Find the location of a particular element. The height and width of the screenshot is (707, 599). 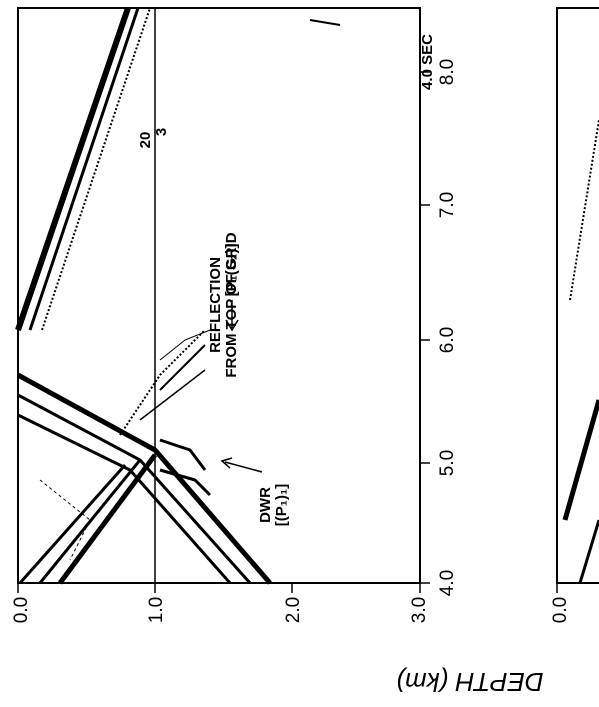

time-tick: 8.0 is located at coordinates (447, 72).